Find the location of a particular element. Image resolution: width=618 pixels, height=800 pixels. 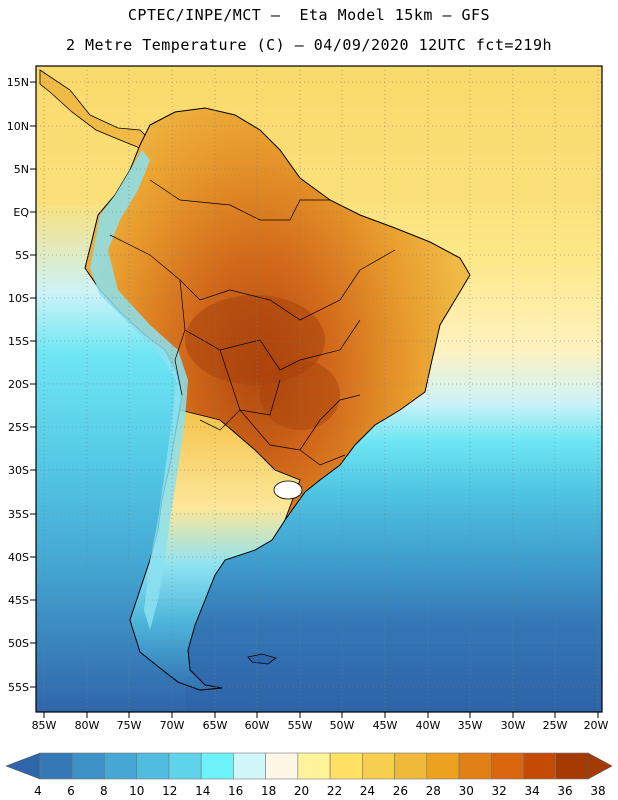

colorbar-label: 22 is located at coordinates (334, 791).